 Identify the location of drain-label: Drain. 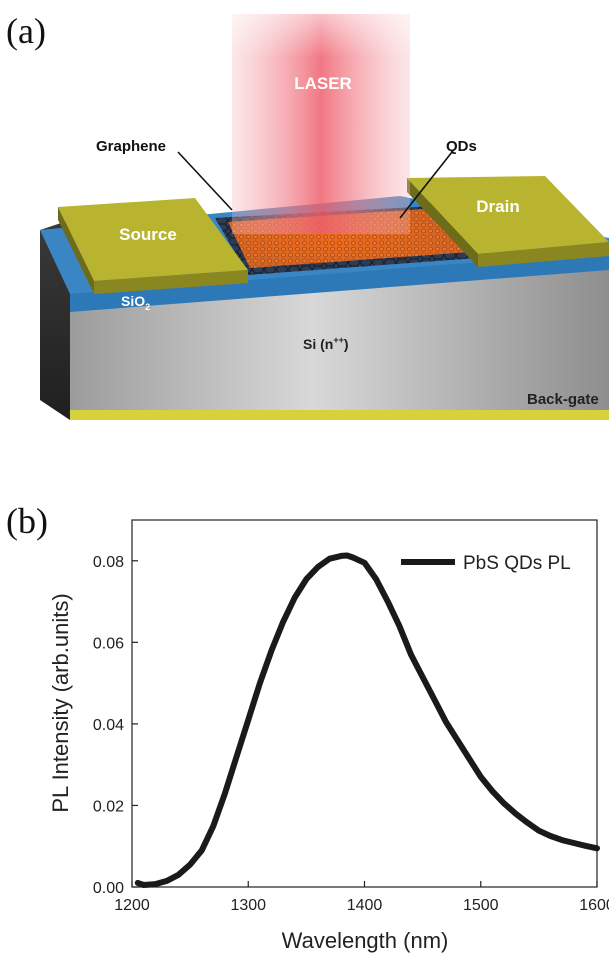
(497, 206).